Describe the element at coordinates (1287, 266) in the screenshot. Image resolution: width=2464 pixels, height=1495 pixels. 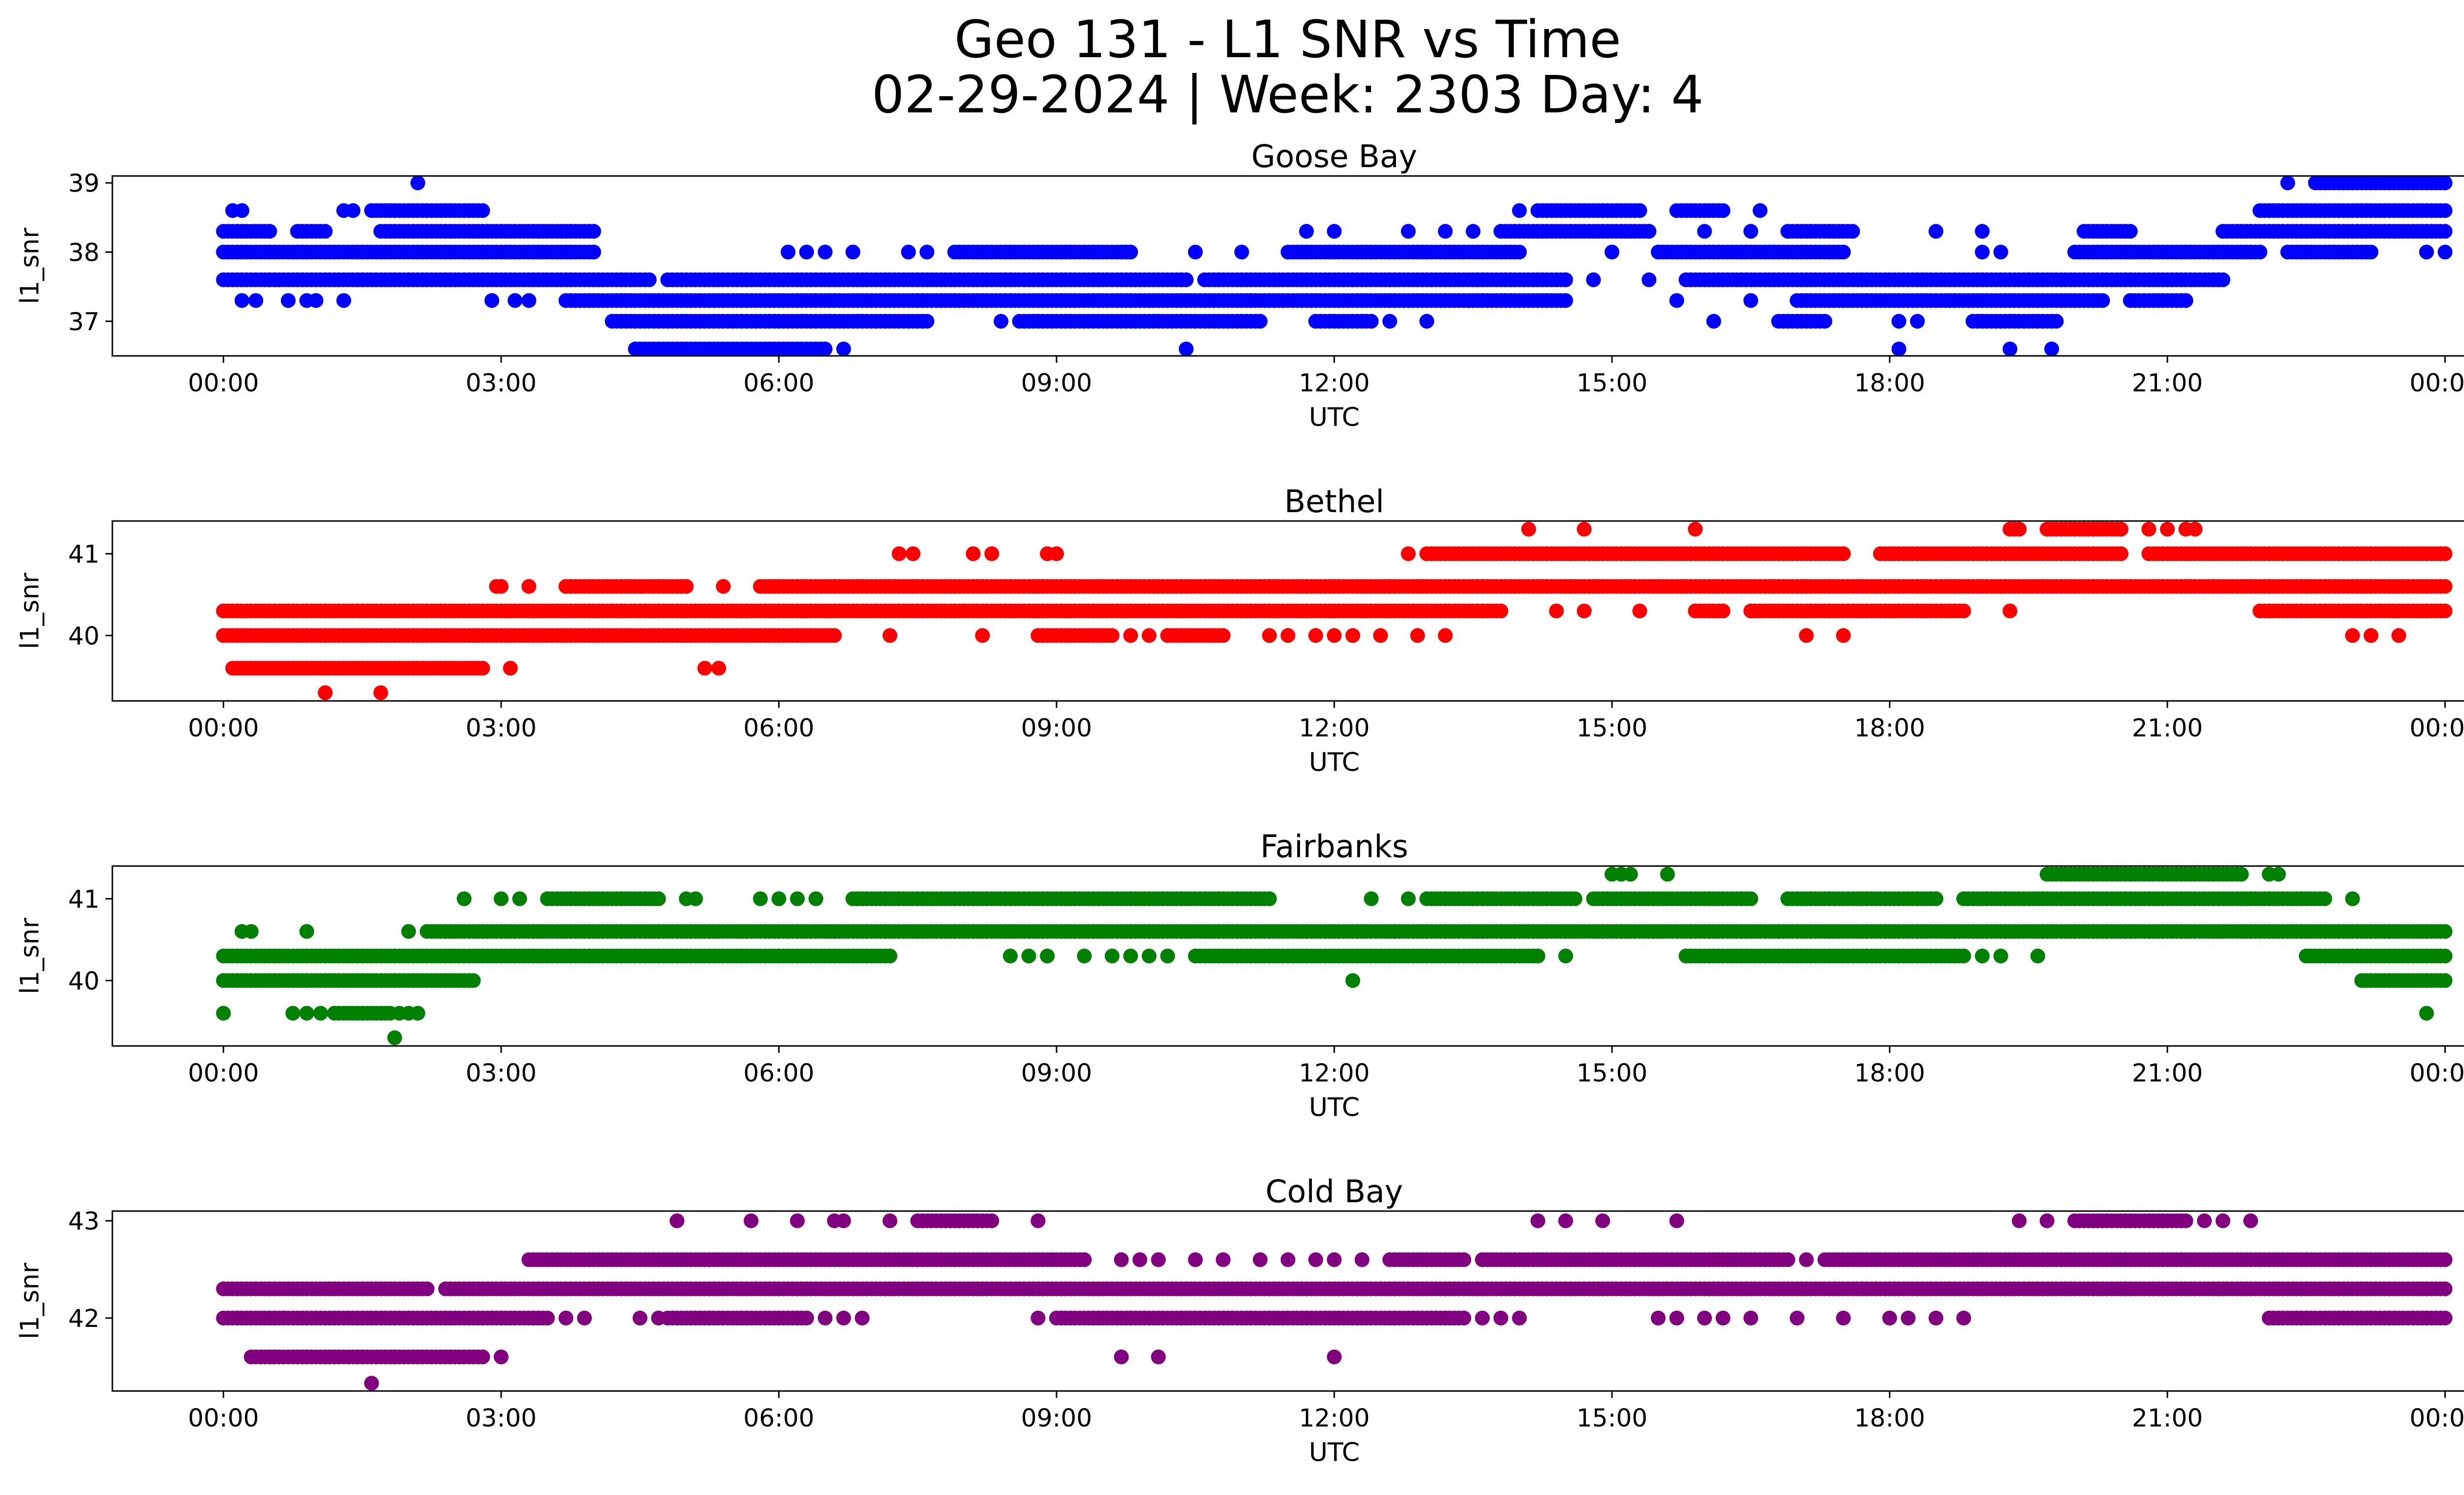
I see `goose-bay-axes-frame` at that location.